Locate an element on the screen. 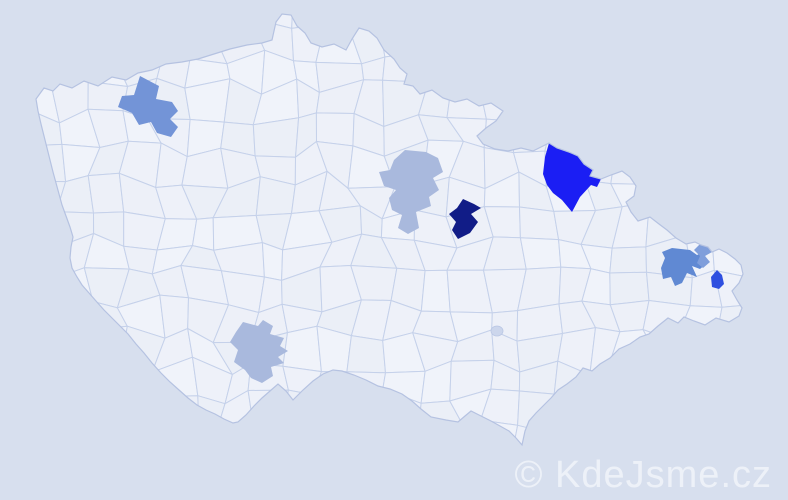  highlighted-district-east-small is located at coordinates (717, 279).